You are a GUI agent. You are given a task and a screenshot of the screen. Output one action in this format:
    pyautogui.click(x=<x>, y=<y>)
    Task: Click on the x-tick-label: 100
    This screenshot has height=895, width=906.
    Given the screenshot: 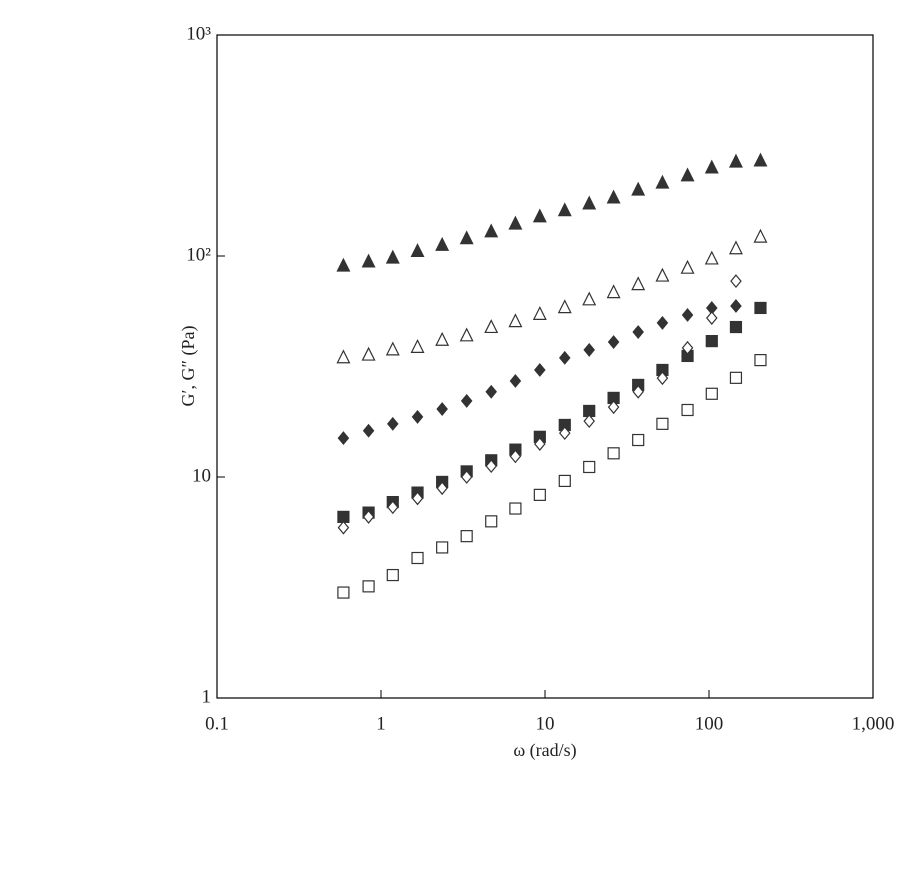 What is the action you would take?
    pyautogui.click(x=709, y=723)
    